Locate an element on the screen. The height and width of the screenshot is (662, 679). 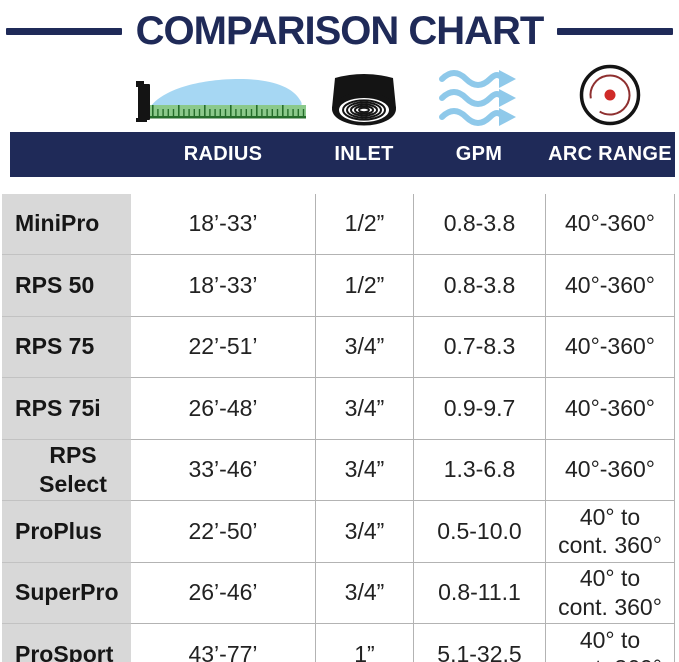
row-label: RPS 50 is located at coordinates (66, 286).